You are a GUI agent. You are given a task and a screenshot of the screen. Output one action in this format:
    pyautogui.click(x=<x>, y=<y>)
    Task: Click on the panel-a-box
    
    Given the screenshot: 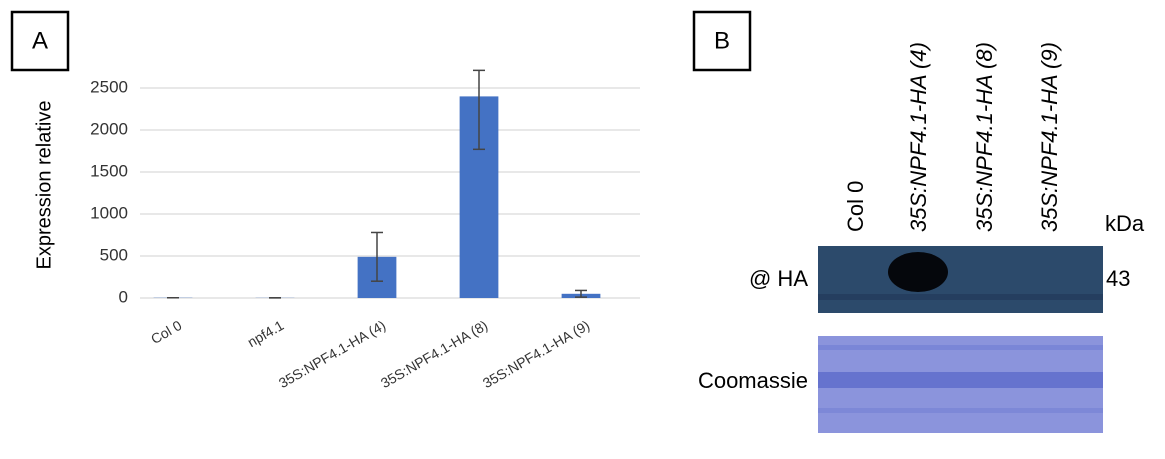 What is the action you would take?
    pyautogui.click(x=40, y=41)
    